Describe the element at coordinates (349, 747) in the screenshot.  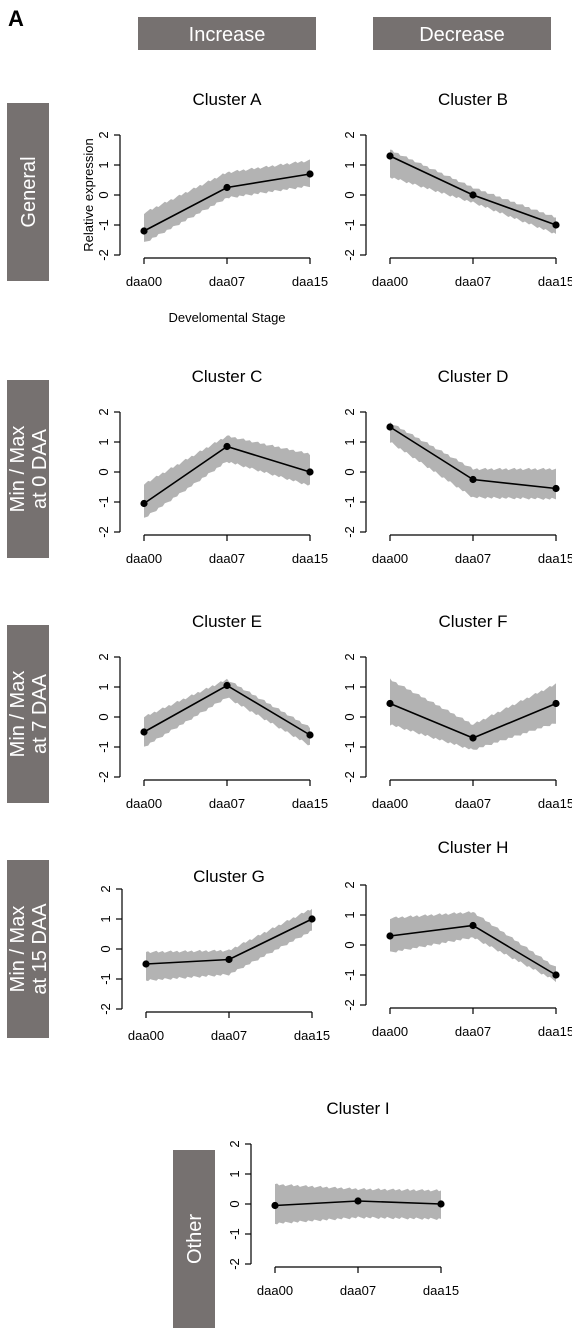
I see `y-tick-label-5-3: -1` at that location.